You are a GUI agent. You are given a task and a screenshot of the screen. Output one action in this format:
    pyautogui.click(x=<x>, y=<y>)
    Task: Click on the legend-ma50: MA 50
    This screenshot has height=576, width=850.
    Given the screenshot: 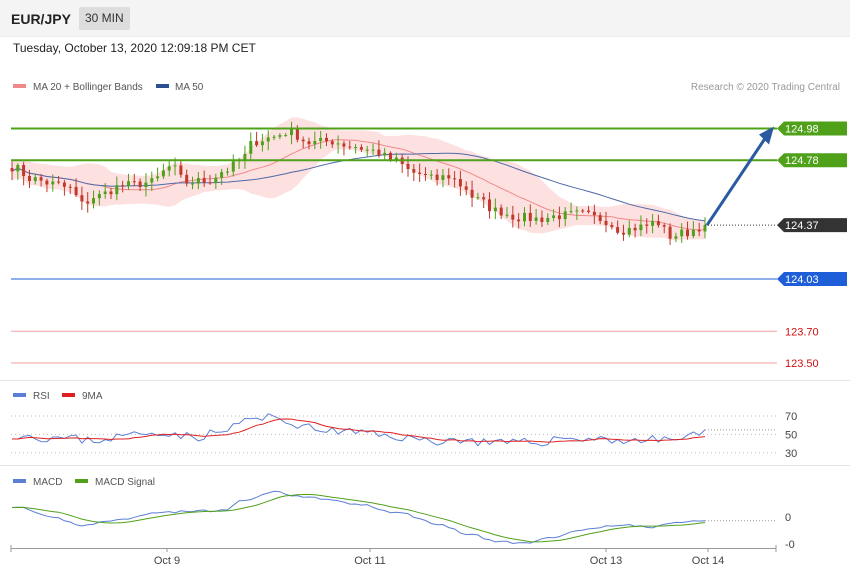 What is the action you would take?
    pyautogui.click(x=189, y=87)
    